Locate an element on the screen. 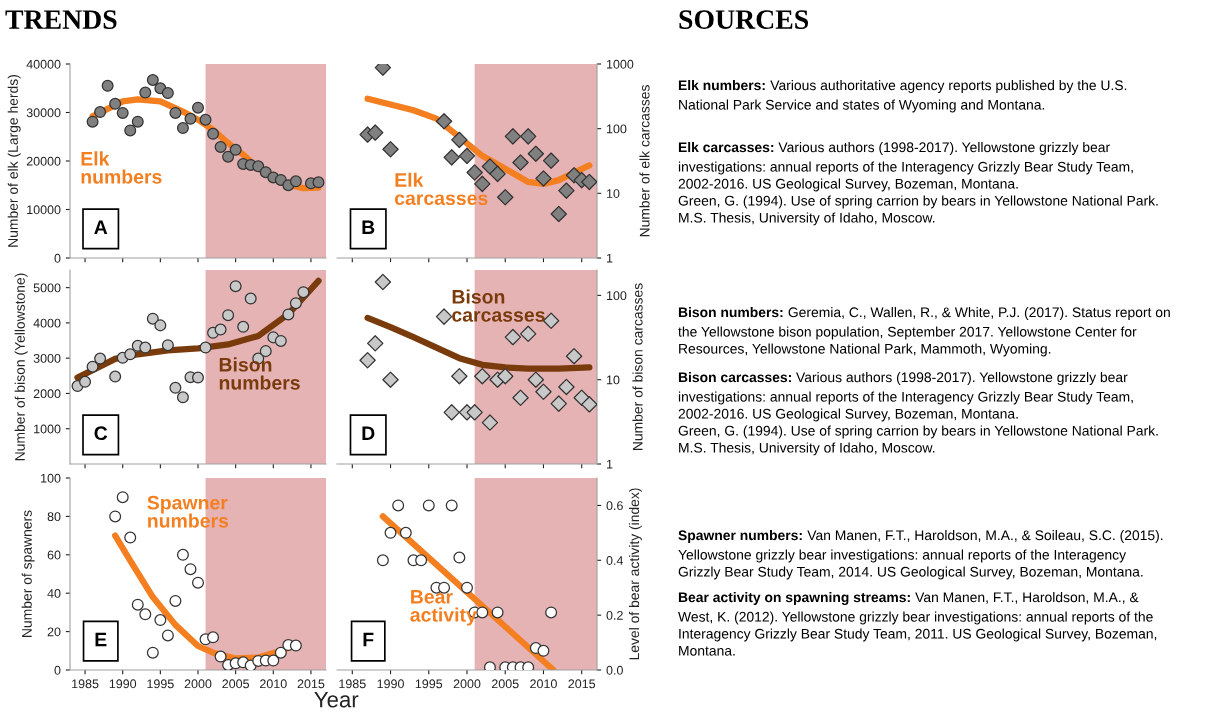 Image resolution: width=1231 pixels, height=727 pixels. series-label: Bear activity is located at coordinates (443, 608).